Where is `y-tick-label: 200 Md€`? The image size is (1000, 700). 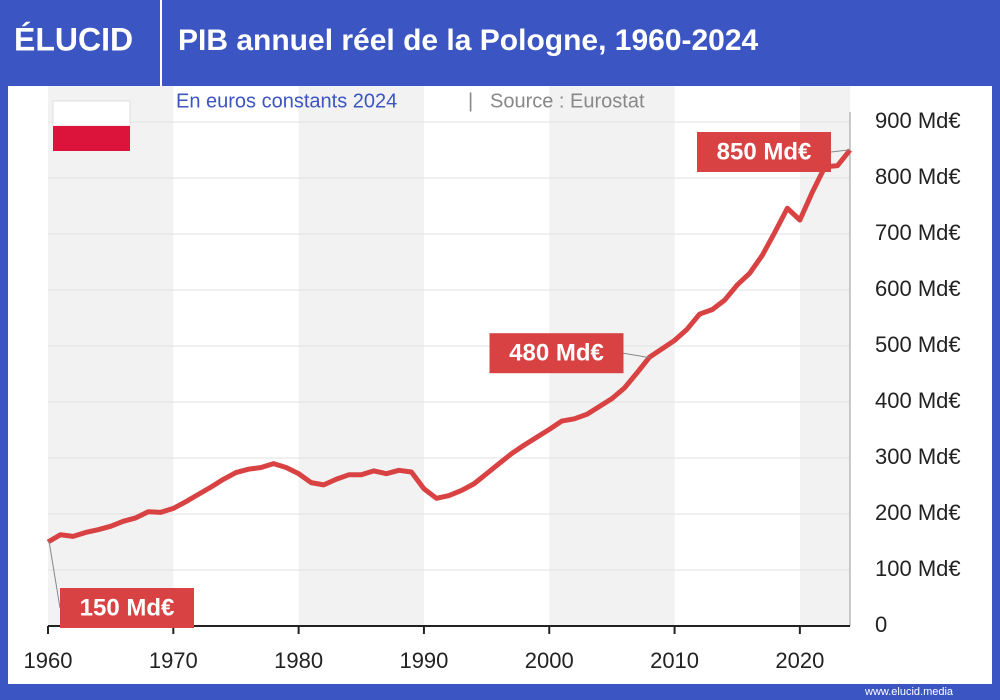 y-tick-label: 200 Md€ is located at coordinates (918, 512).